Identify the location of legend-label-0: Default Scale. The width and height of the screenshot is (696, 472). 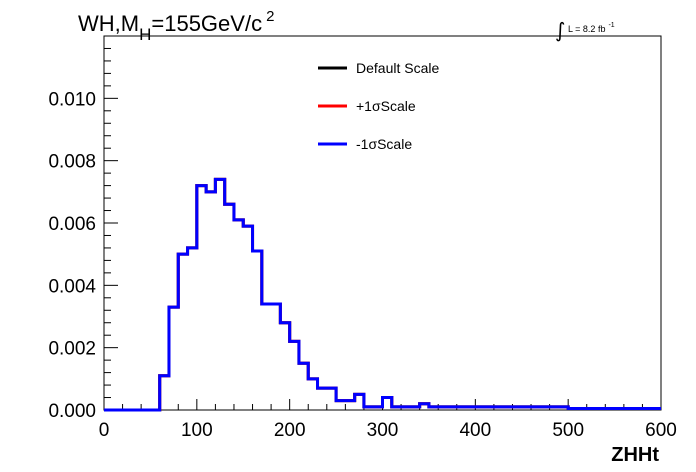
(397, 68).